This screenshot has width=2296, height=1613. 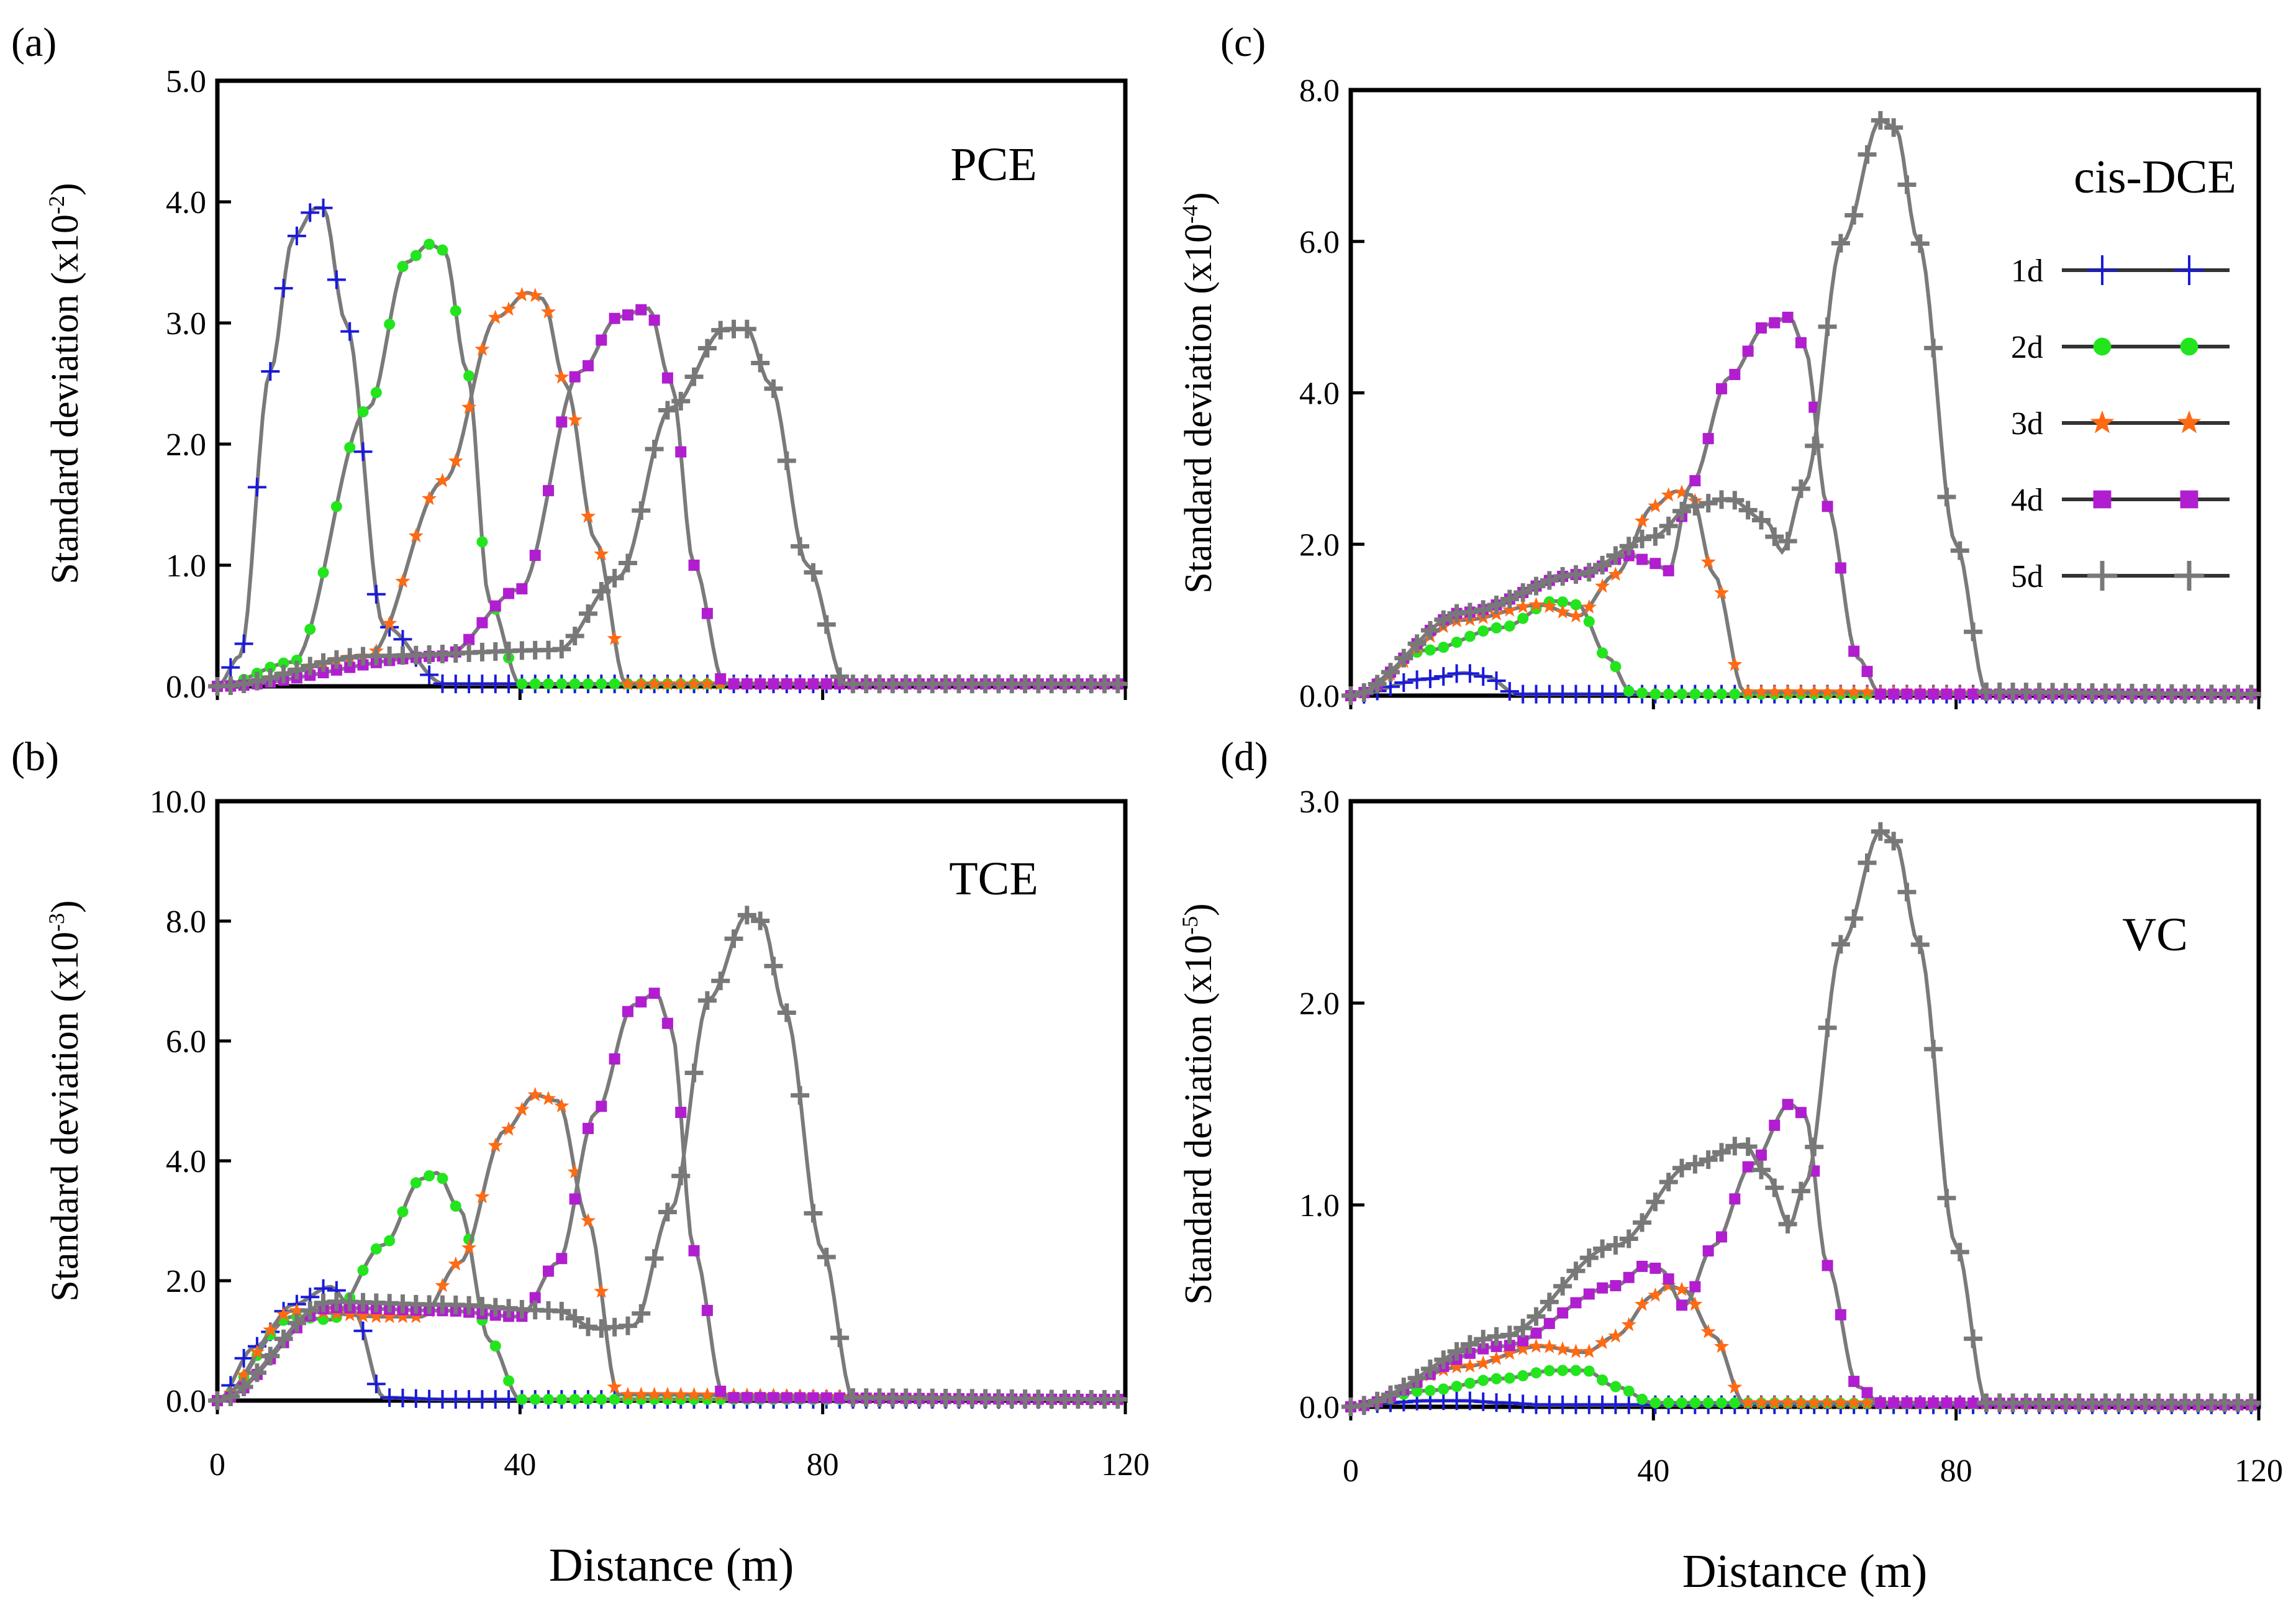 I want to click on y-tick-label: 4.0, so click(x=186, y=202).